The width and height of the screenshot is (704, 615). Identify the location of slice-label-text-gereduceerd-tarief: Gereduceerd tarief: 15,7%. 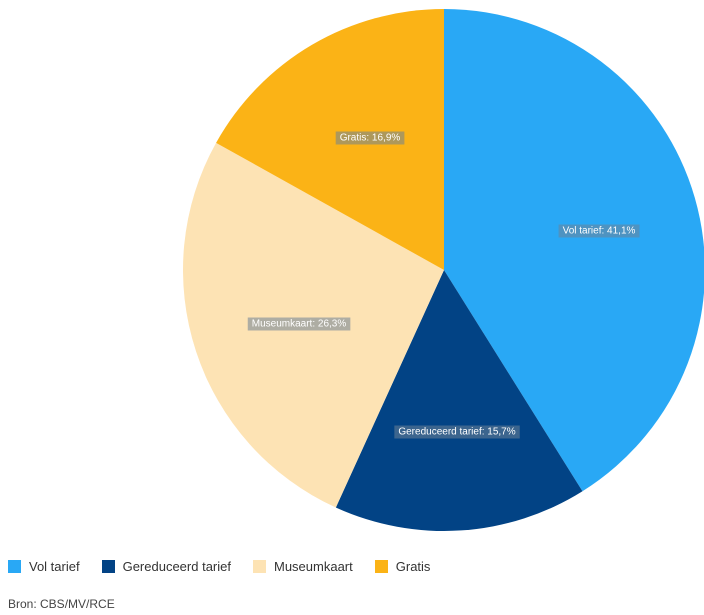
(456, 432).